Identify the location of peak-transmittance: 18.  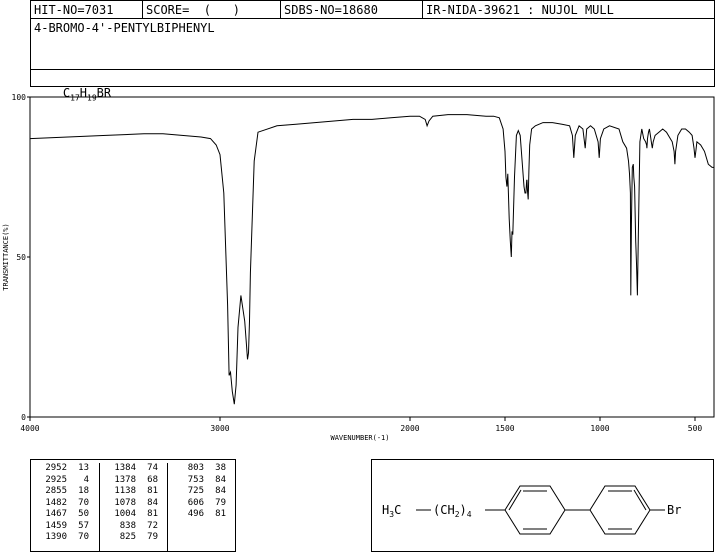
(83, 491).